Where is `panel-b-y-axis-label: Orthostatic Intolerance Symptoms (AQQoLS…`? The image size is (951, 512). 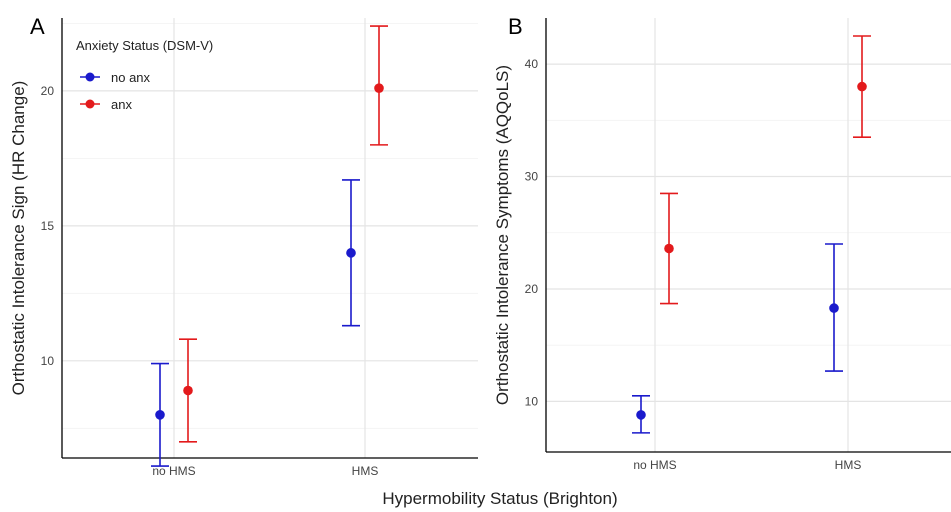 panel-b-y-axis-label: Orthostatic Intolerance Symptoms (AQQoLS… is located at coordinates (502, 235).